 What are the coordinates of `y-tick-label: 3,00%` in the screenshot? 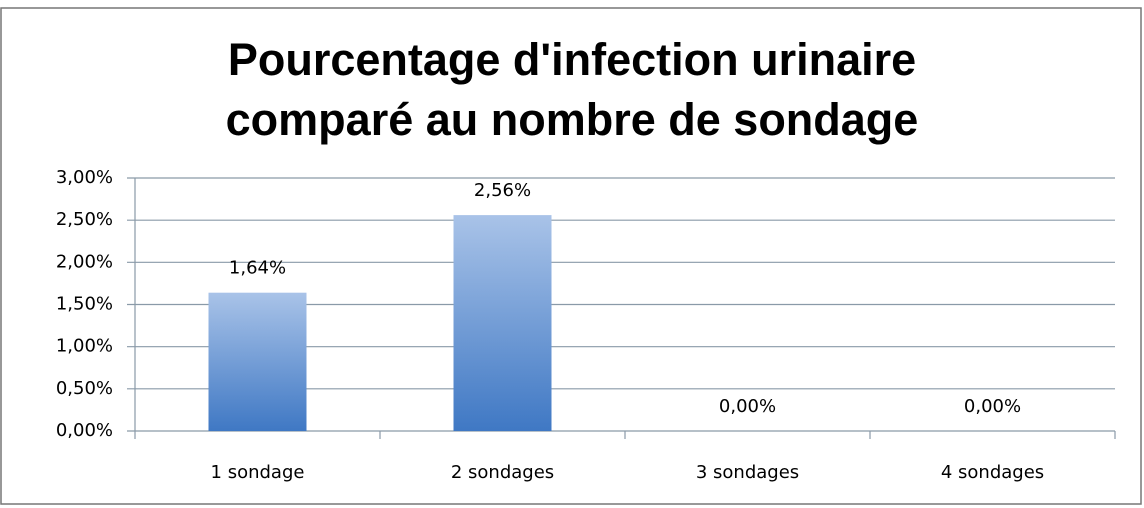 It's located at (84, 177).